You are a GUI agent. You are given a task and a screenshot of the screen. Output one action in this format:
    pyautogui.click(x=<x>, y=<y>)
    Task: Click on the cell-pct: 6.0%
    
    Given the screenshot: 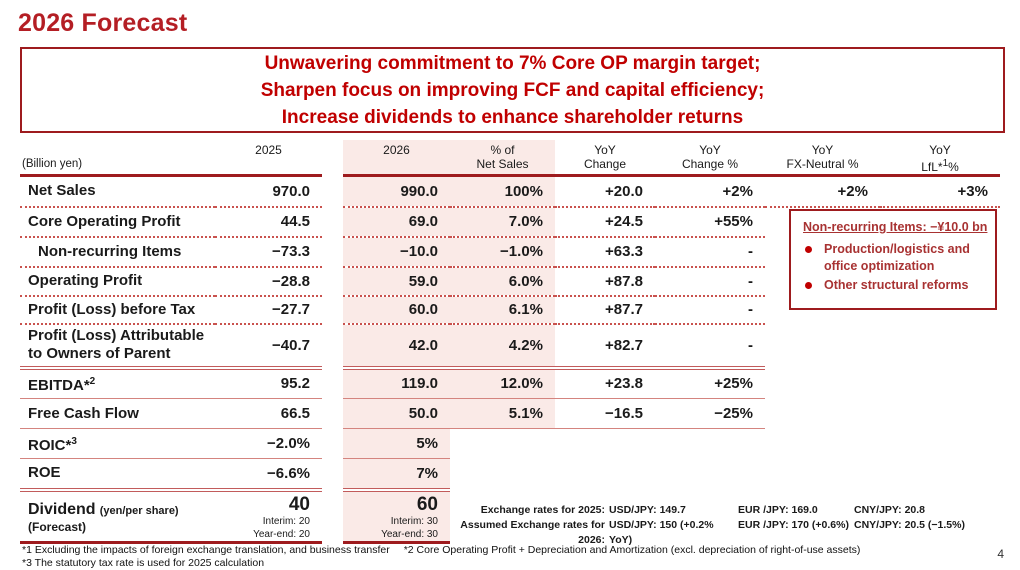 What is the action you would take?
    pyautogui.click(x=502, y=281)
    